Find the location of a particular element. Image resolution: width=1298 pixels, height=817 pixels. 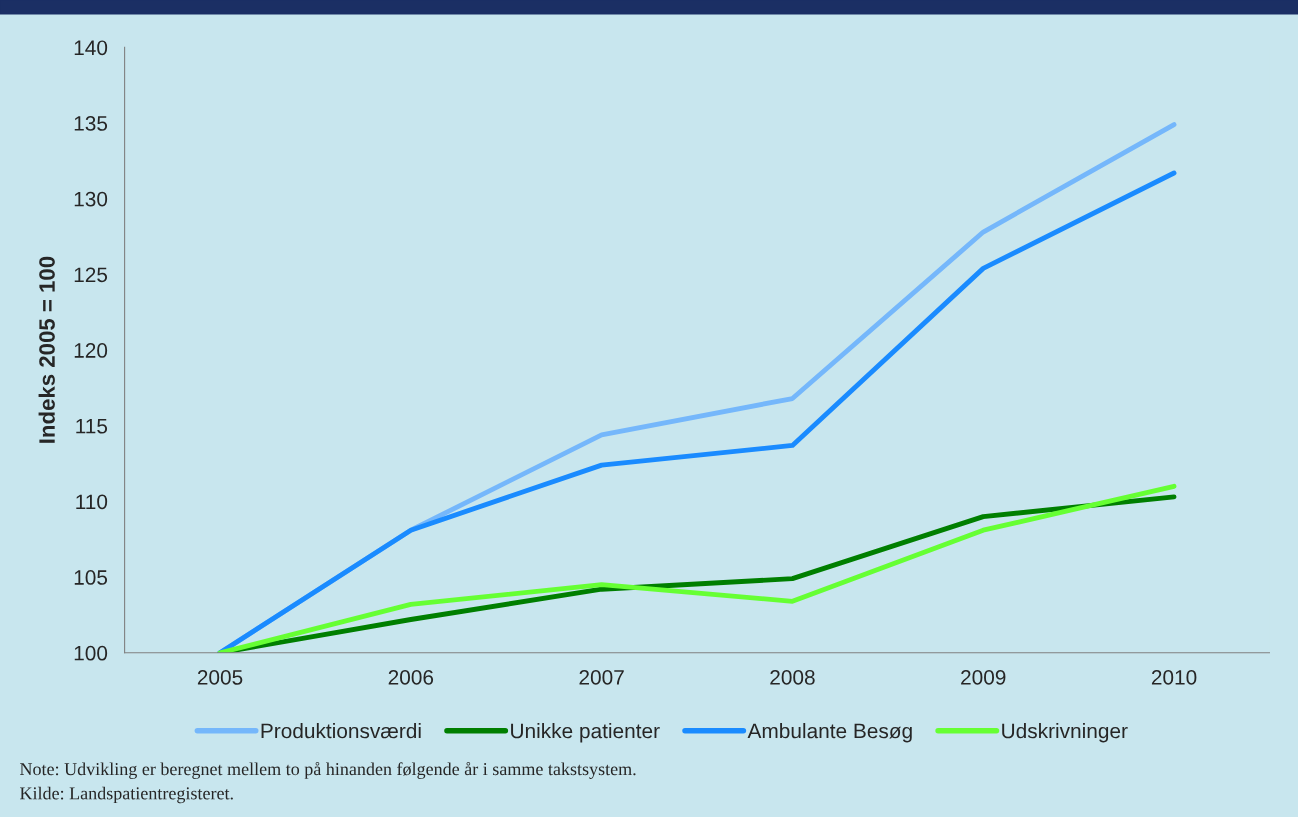

y-tick-label: 130 is located at coordinates (91, 199).